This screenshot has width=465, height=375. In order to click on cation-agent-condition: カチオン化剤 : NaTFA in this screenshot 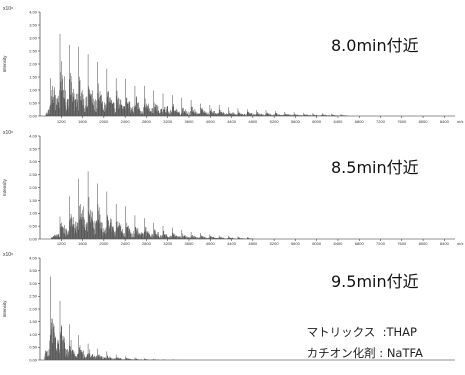, I will do `click(364, 353)`.